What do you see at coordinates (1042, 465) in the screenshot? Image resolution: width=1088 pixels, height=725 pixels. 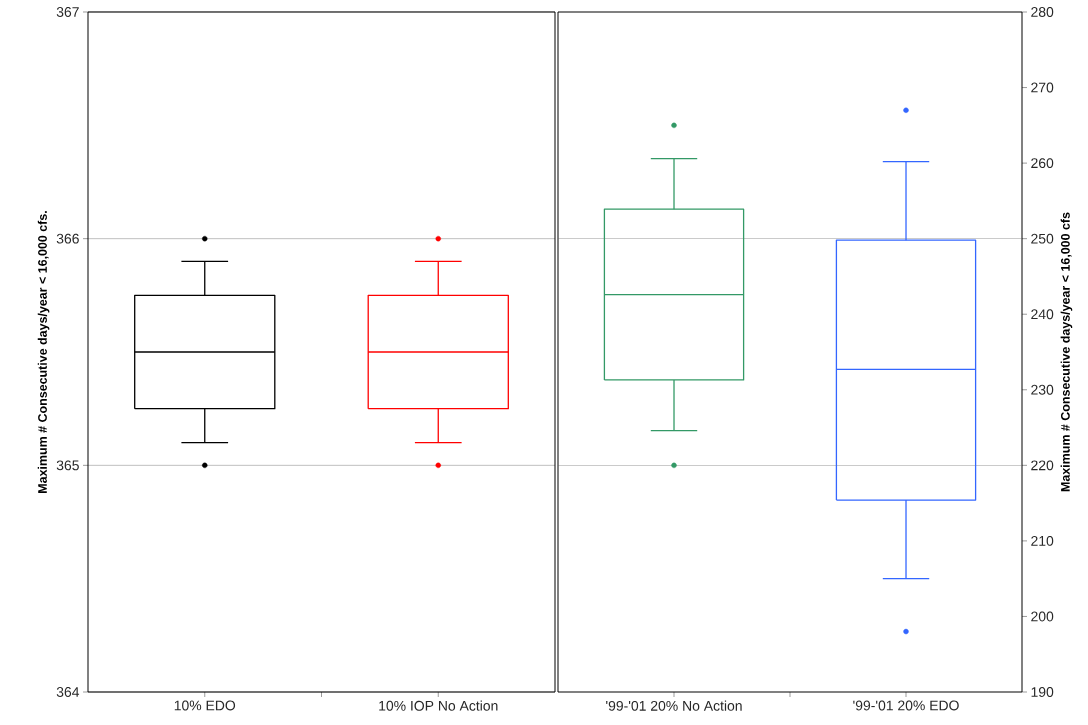 I see `y2-tick-label: 220` at bounding box center [1042, 465].